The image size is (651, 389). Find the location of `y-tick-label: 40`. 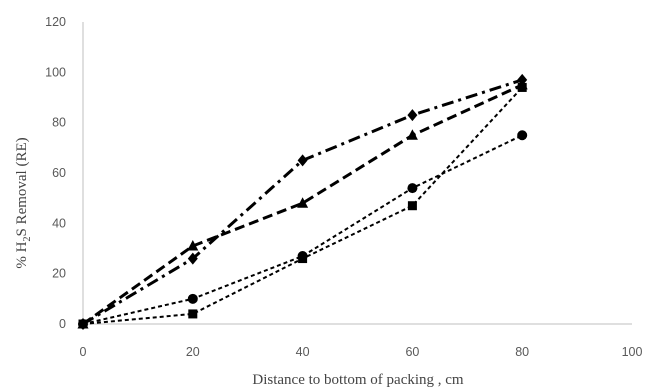

y-tick-label: 40 is located at coordinates (59, 223).